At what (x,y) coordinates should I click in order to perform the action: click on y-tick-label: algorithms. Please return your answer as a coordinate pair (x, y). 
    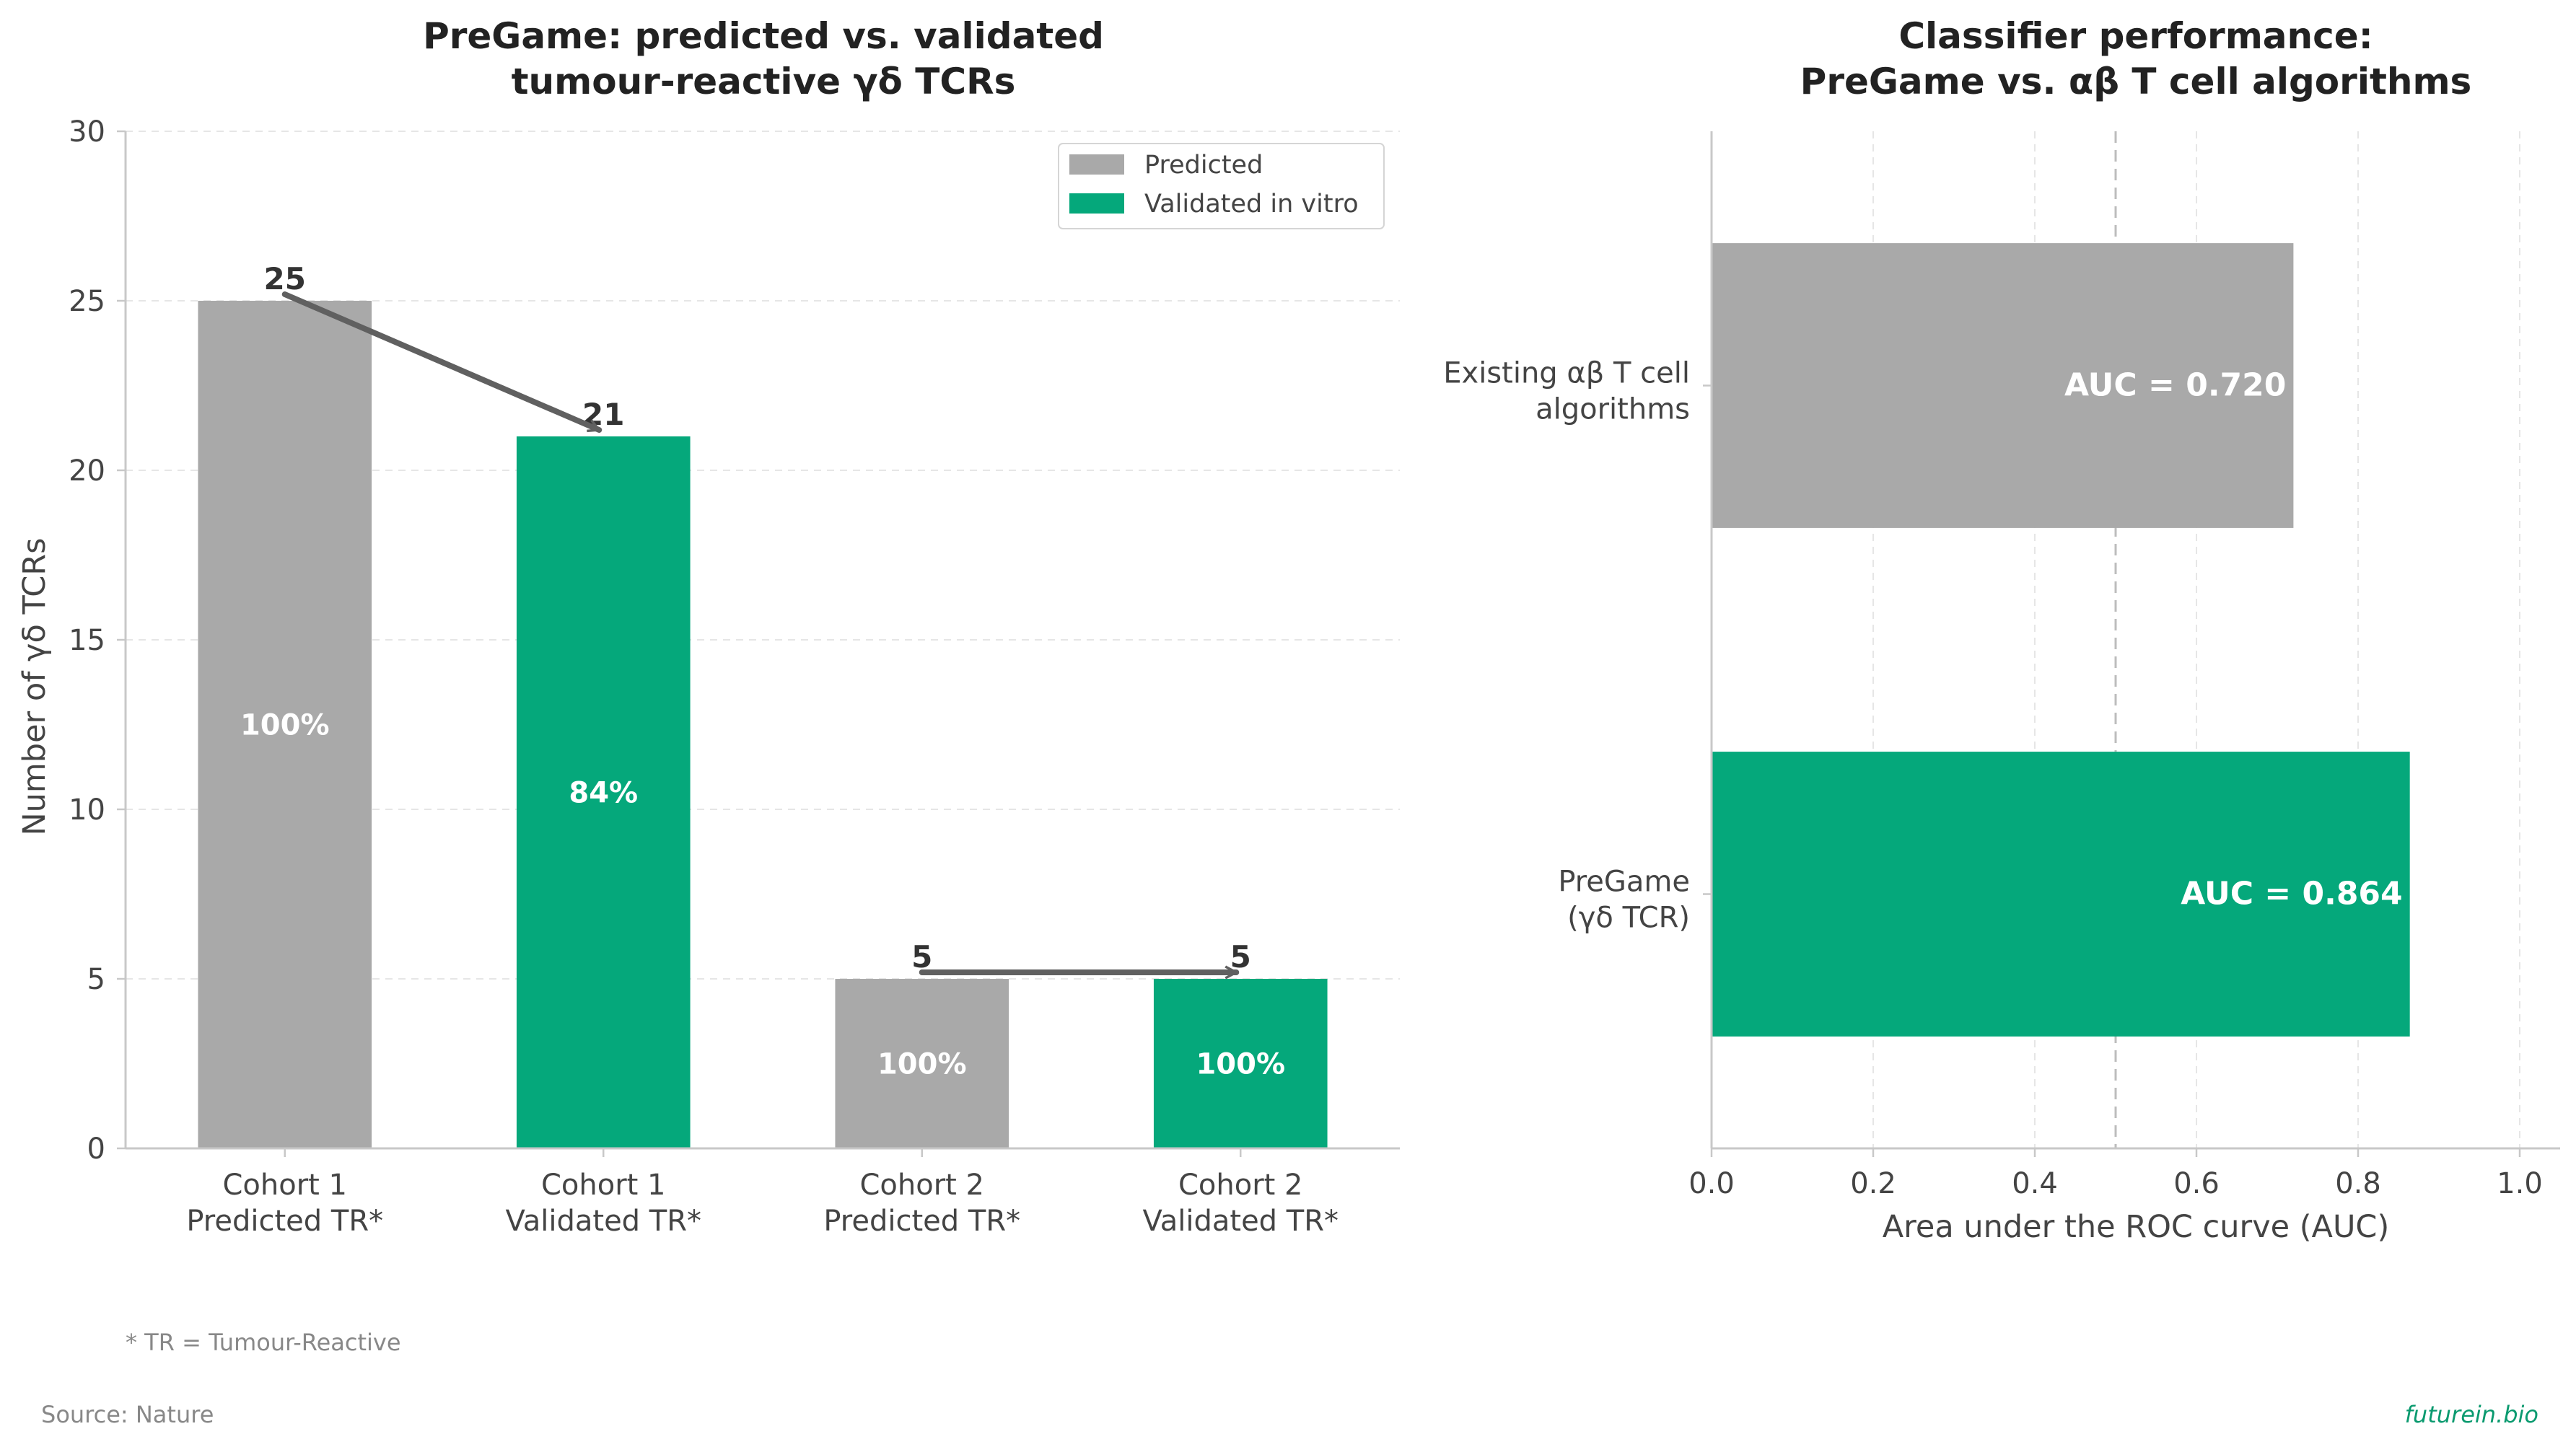
    Looking at the image, I should click on (1612, 409).